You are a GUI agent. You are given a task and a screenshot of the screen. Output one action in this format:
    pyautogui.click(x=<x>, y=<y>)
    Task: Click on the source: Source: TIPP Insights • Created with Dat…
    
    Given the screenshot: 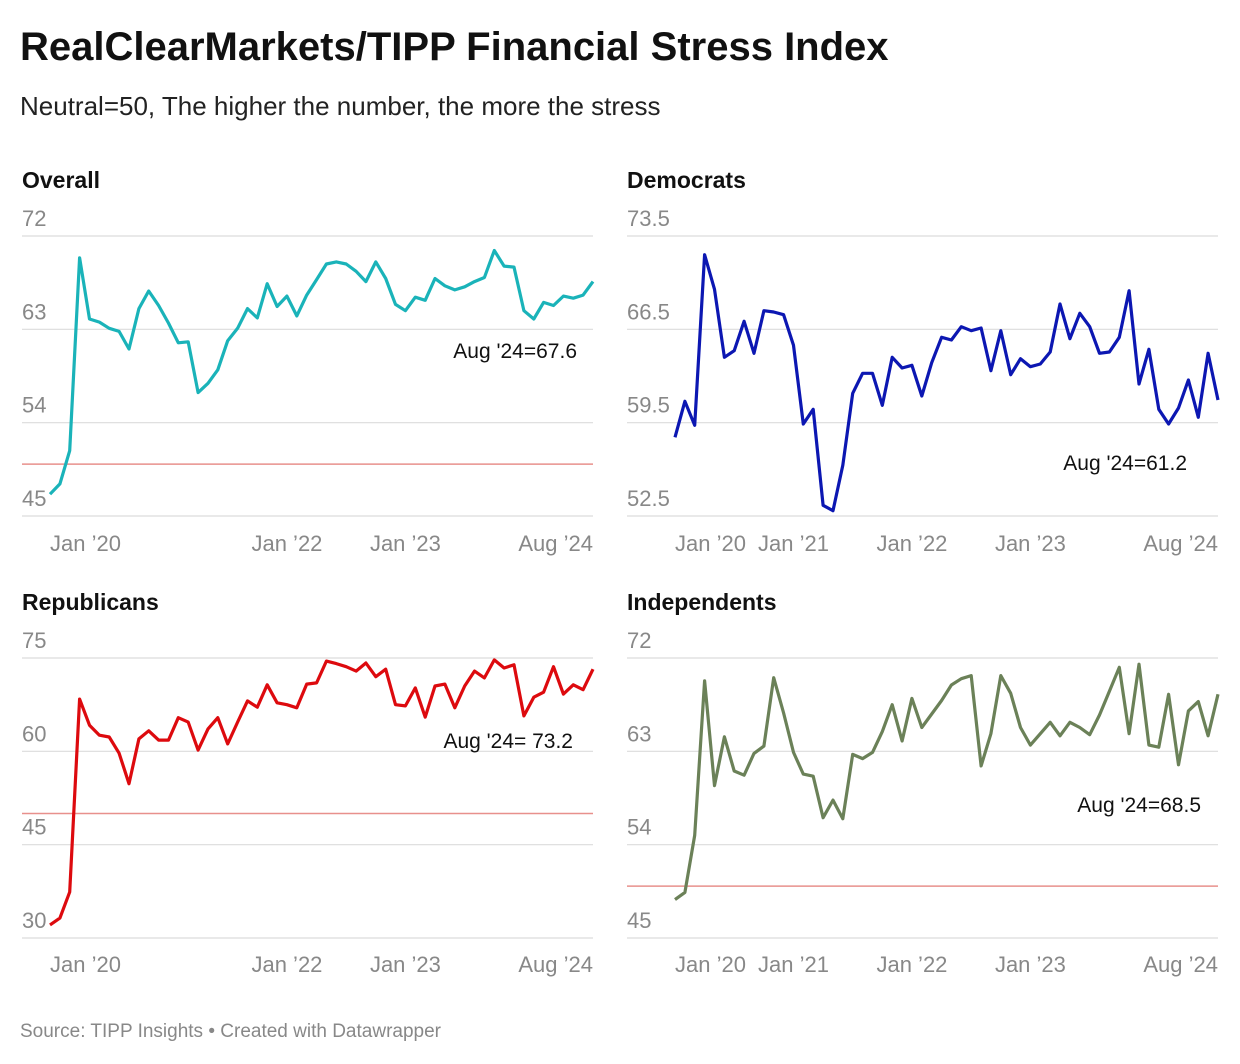 What is the action you would take?
    pyautogui.click(x=231, y=1031)
    